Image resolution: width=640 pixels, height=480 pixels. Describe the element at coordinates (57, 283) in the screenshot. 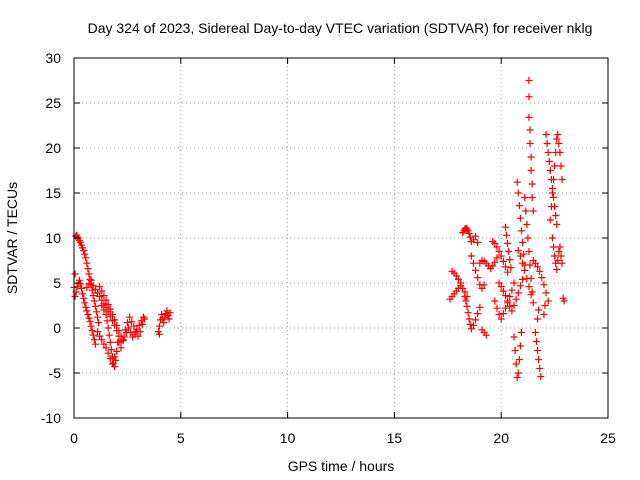

I see `y-tick-label: 5` at that location.